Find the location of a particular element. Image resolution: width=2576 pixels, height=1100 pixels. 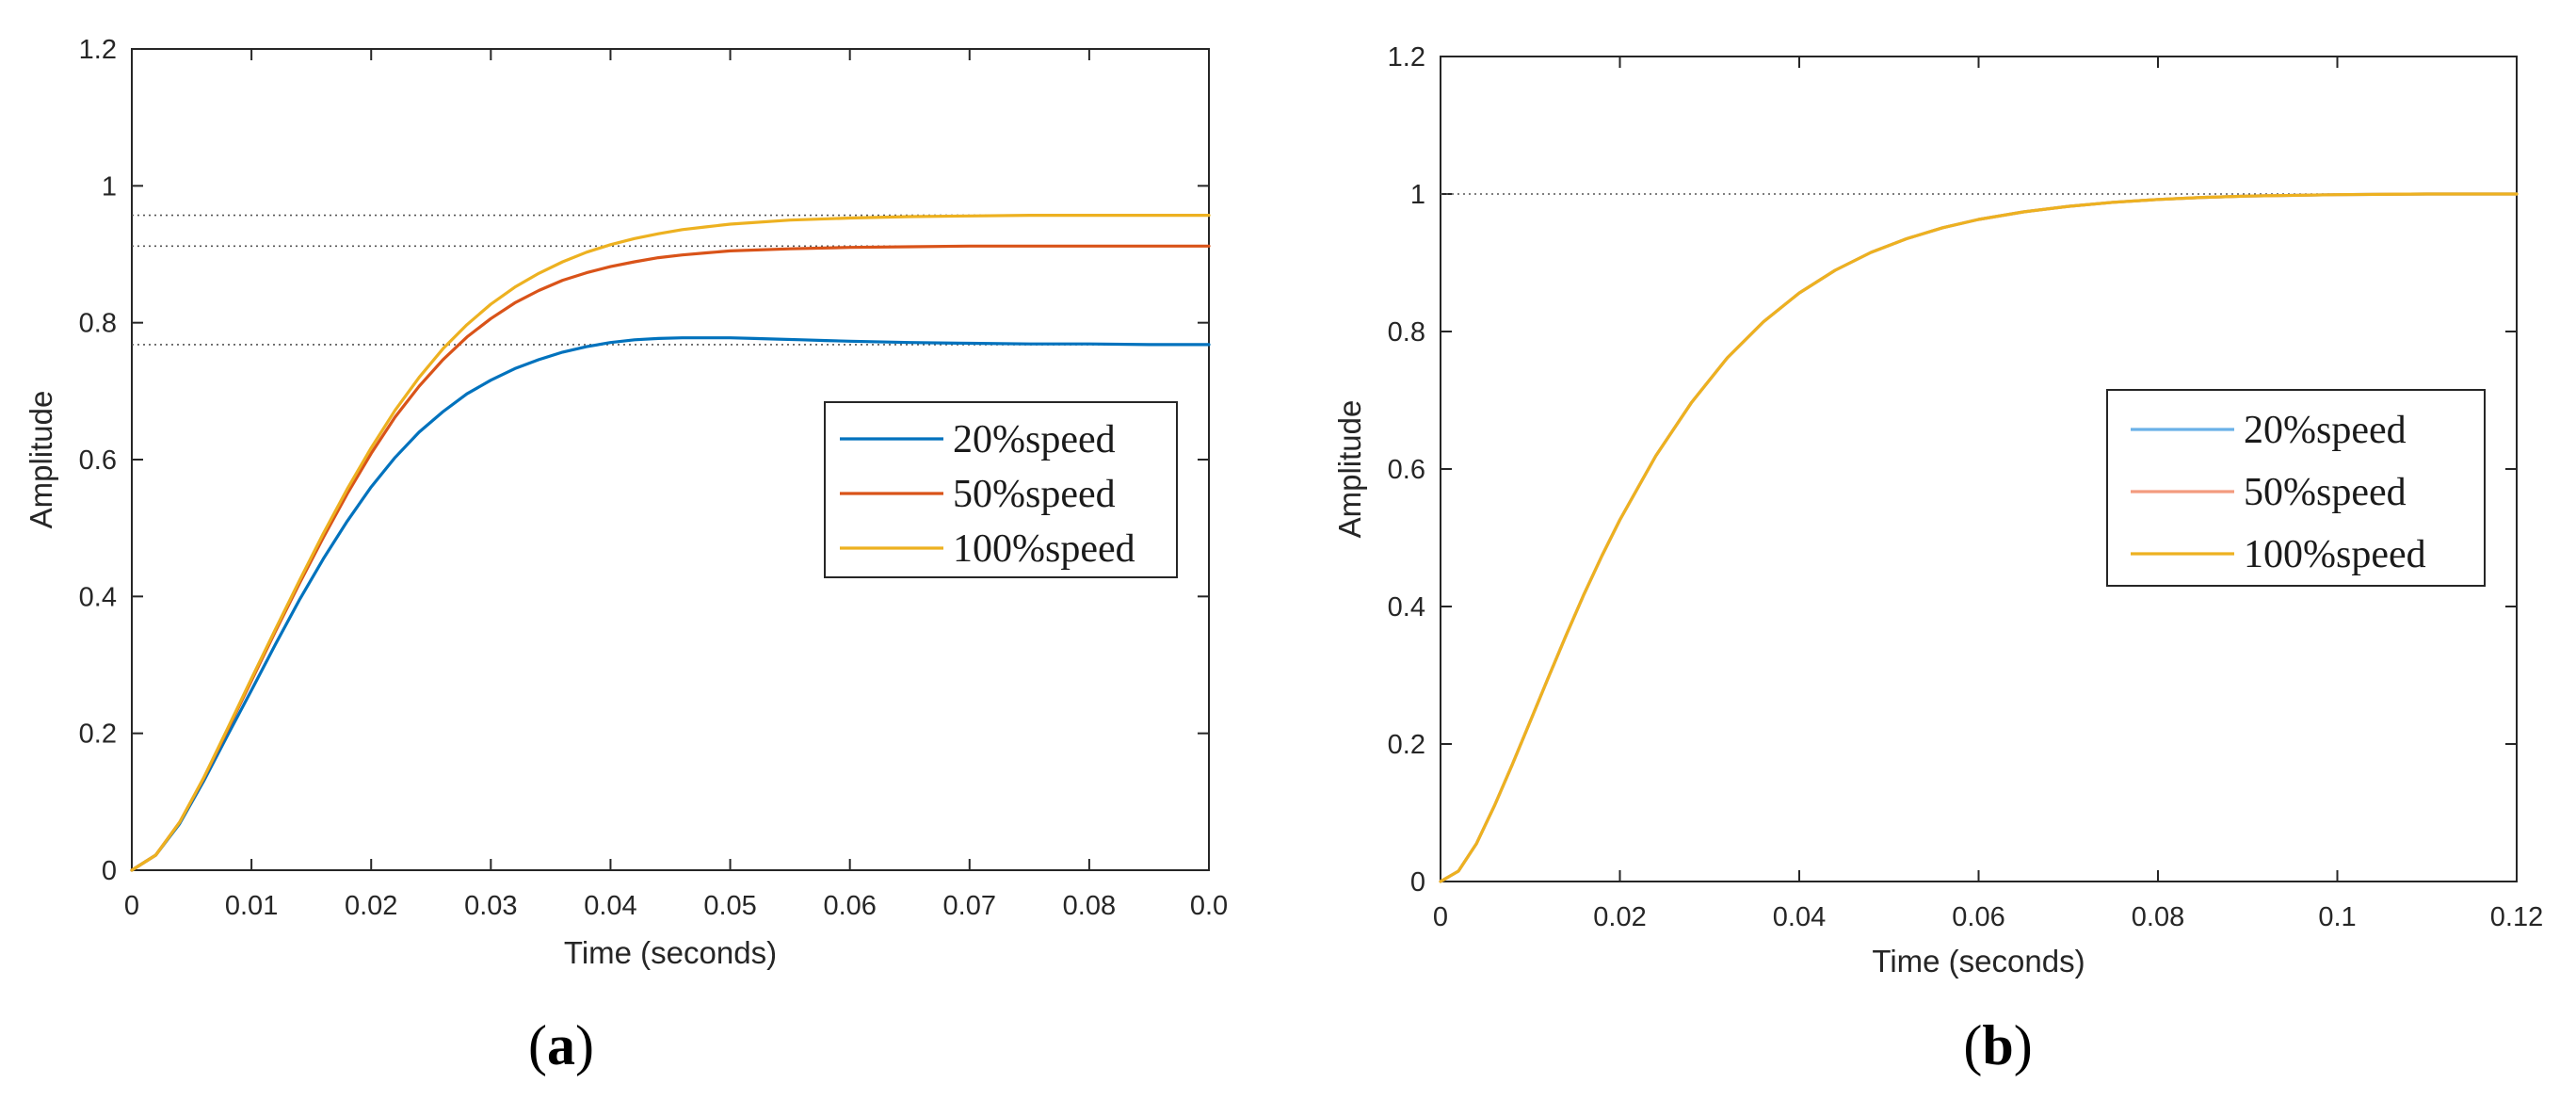

x-tick-label: 0.07 is located at coordinates (969, 906).